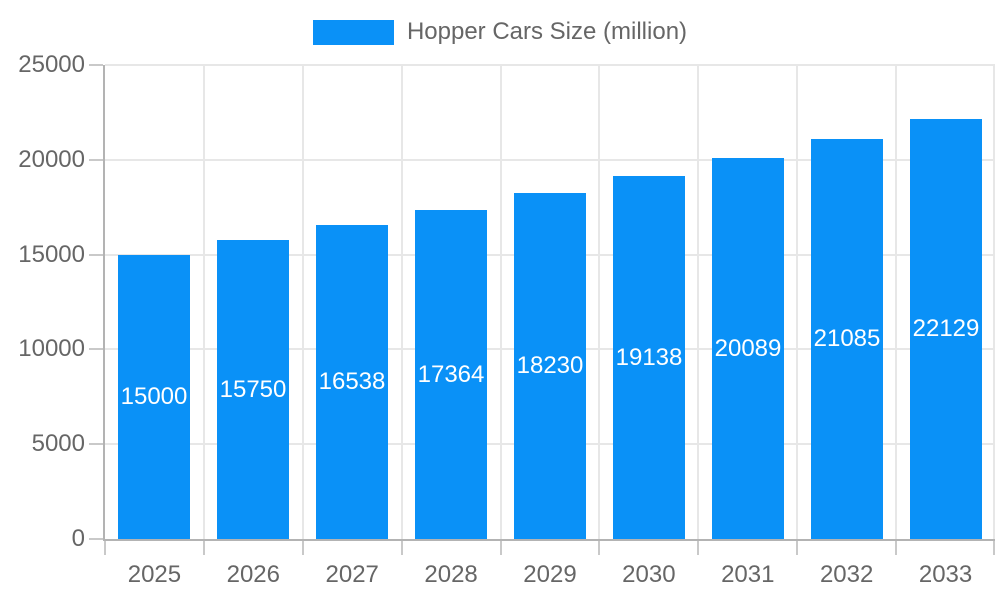 The image size is (1000, 600). What do you see at coordinates (51, 254) in the screenshot?
I see `y-axis-tick-label: 15000` at bounding box center [51, 254].